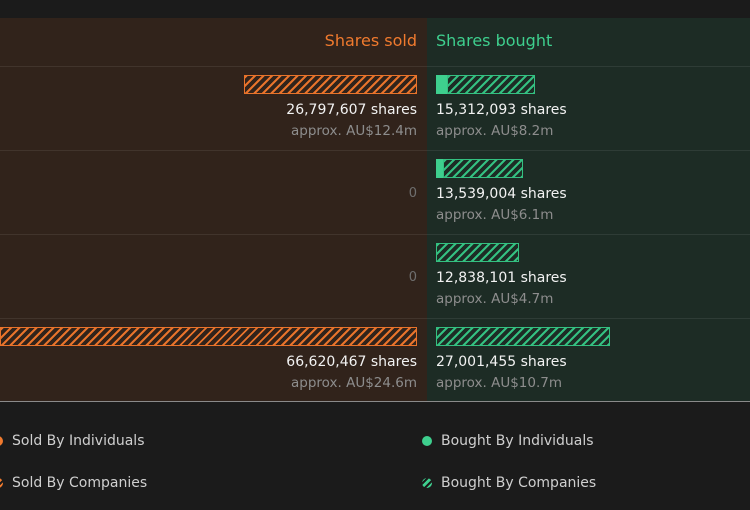  I want to click on bought-individuals-dot-icon, so click(427, 441).